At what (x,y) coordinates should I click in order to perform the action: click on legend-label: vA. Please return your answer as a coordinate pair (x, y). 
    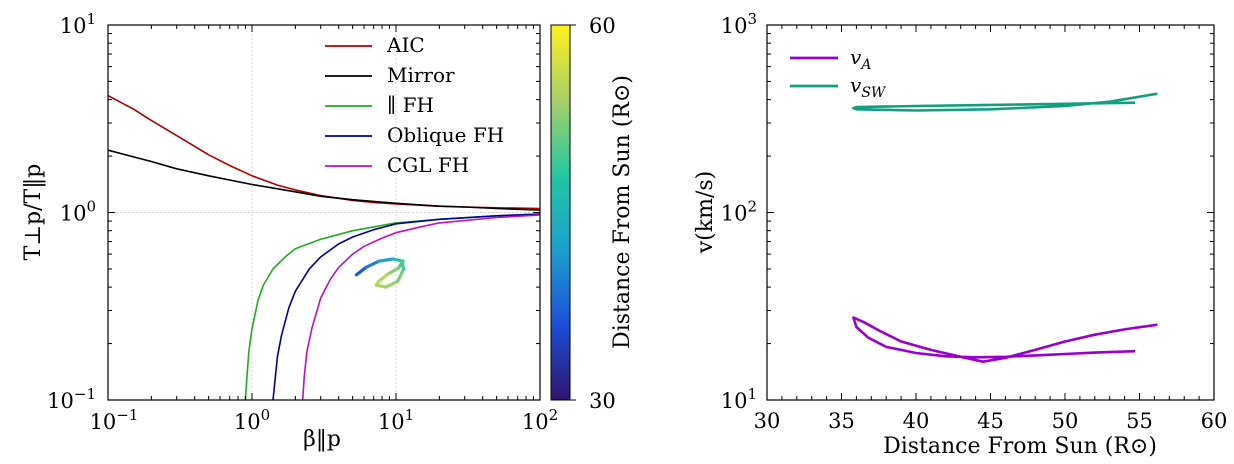
    Looking at the image, I should click on (860, 59).